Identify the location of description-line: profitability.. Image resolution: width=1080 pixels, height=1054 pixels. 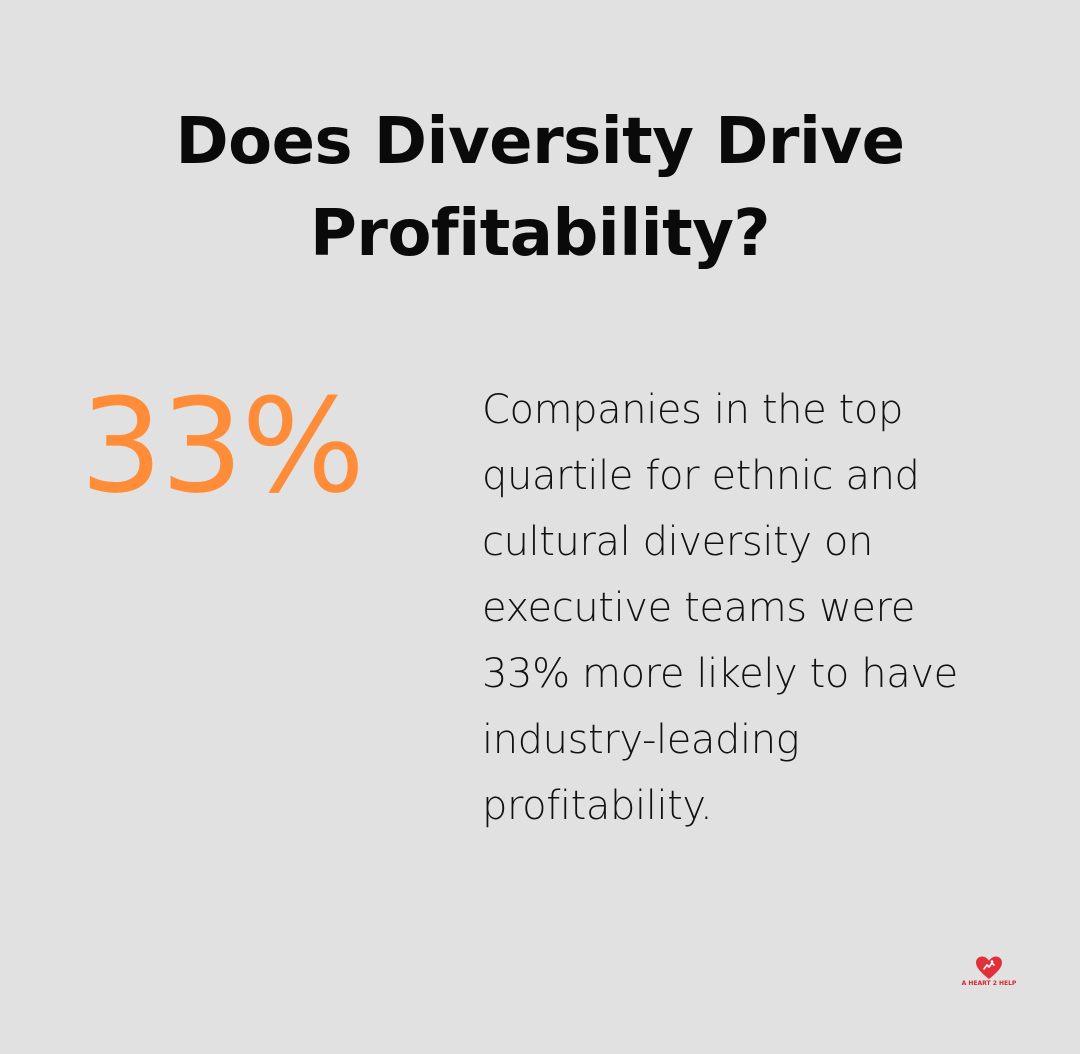
(597, 806).